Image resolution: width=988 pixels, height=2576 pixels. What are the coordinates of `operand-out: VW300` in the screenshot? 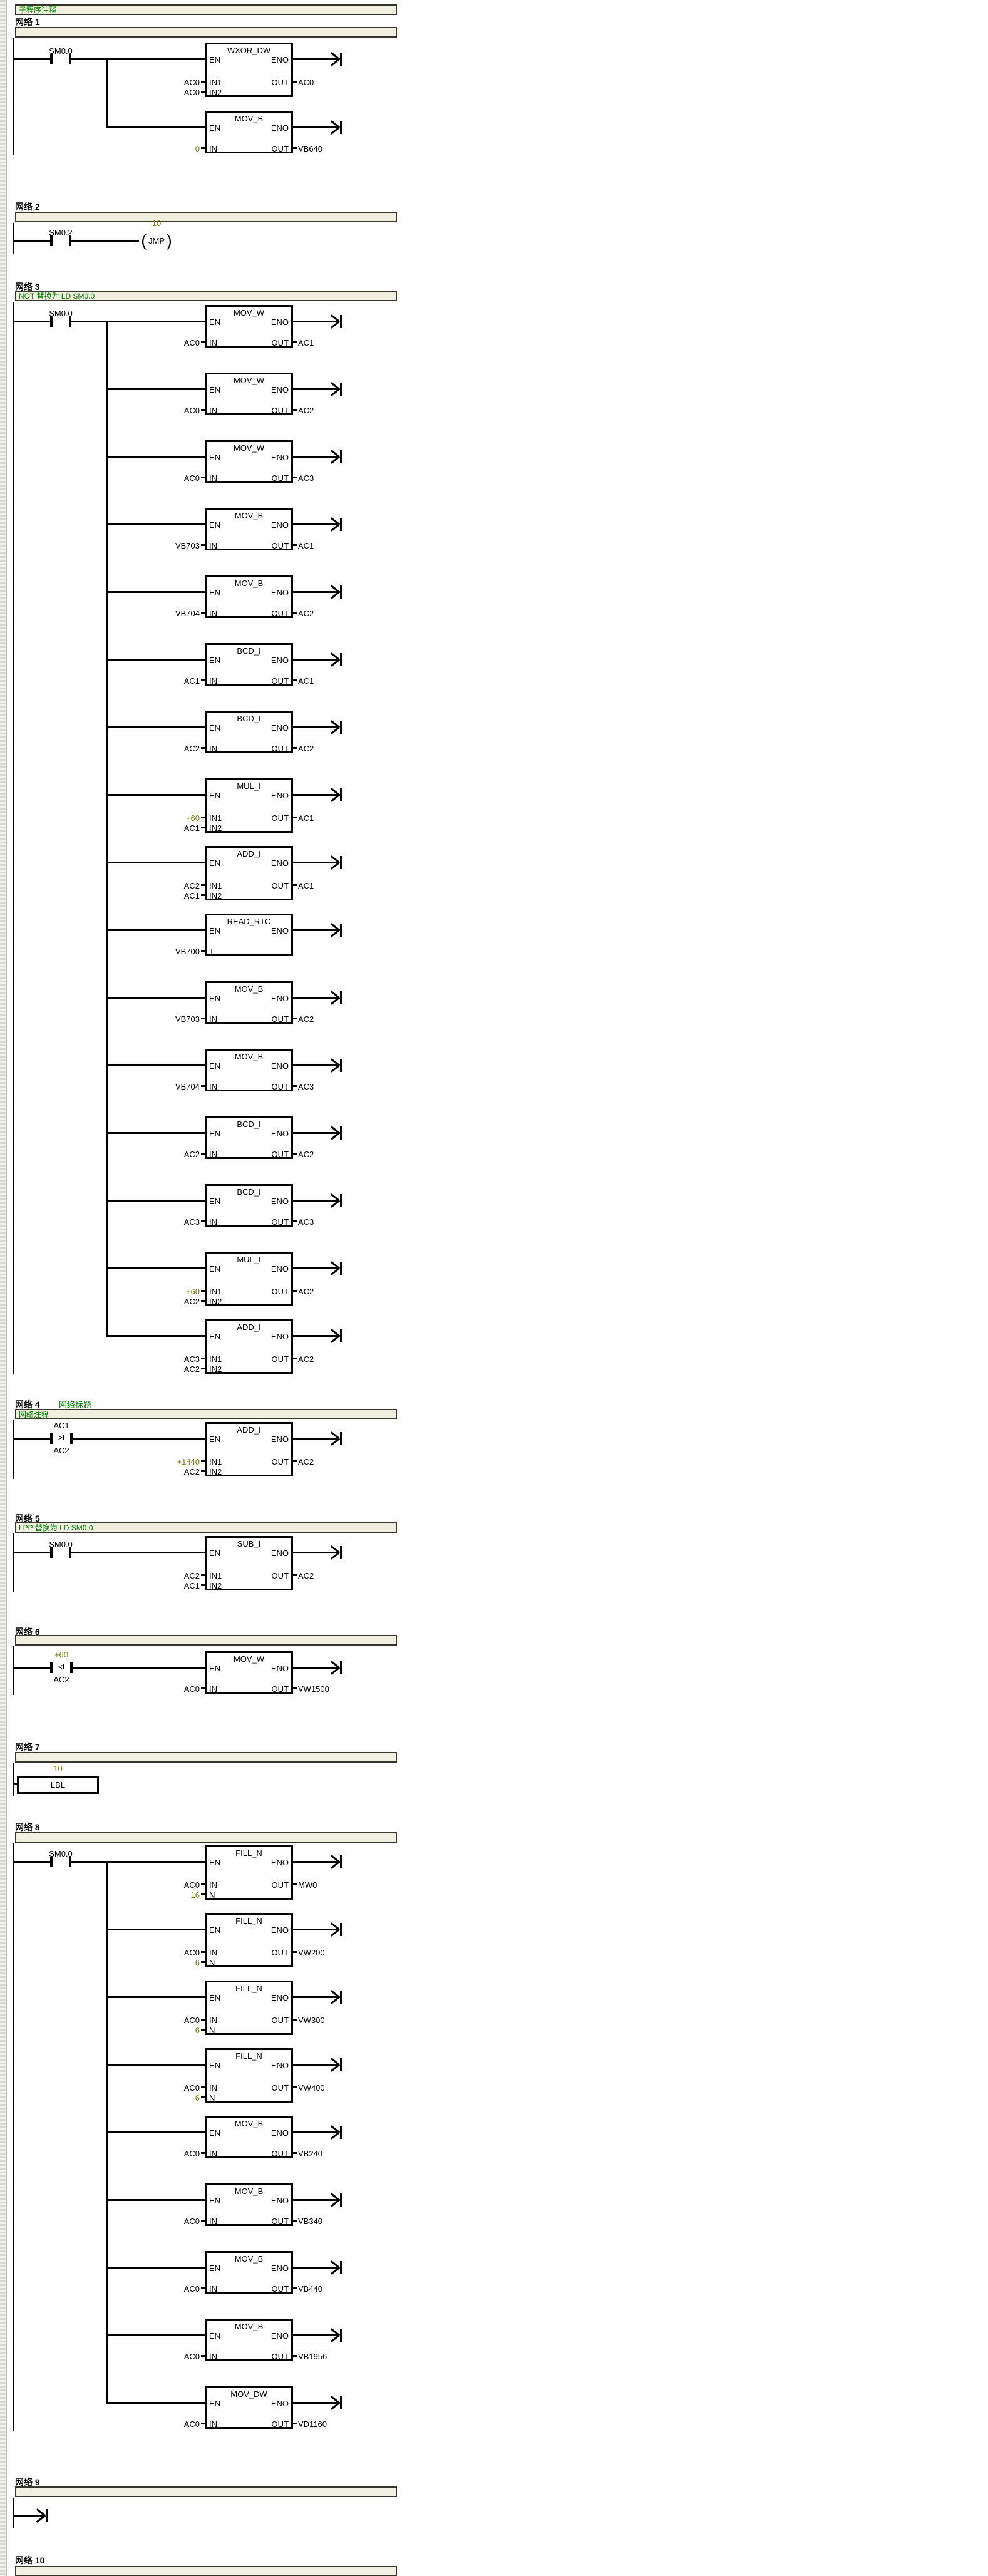 It's located at (311, 2021).